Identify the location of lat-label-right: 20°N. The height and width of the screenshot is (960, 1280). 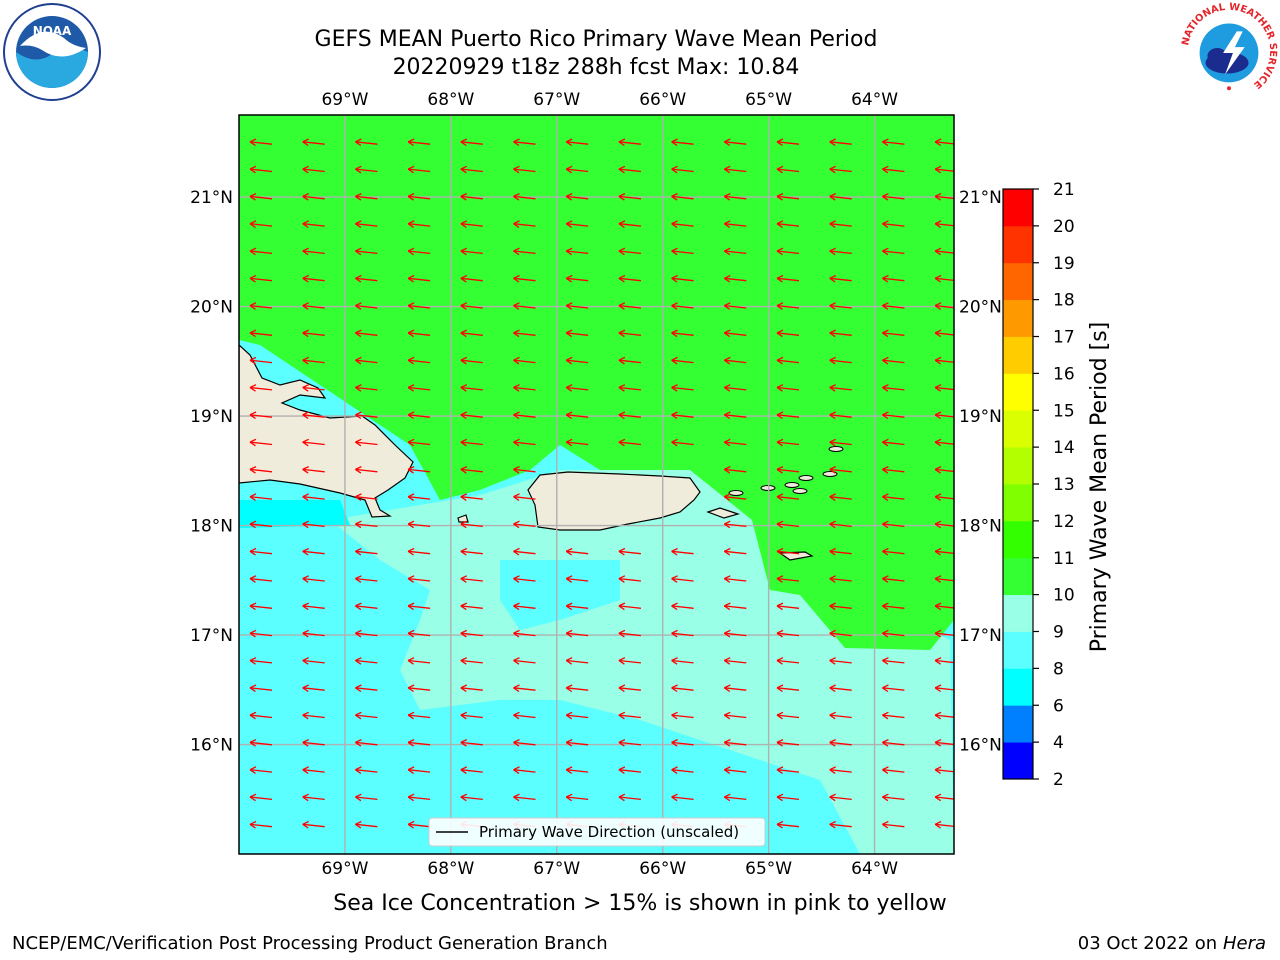
(980, 308).